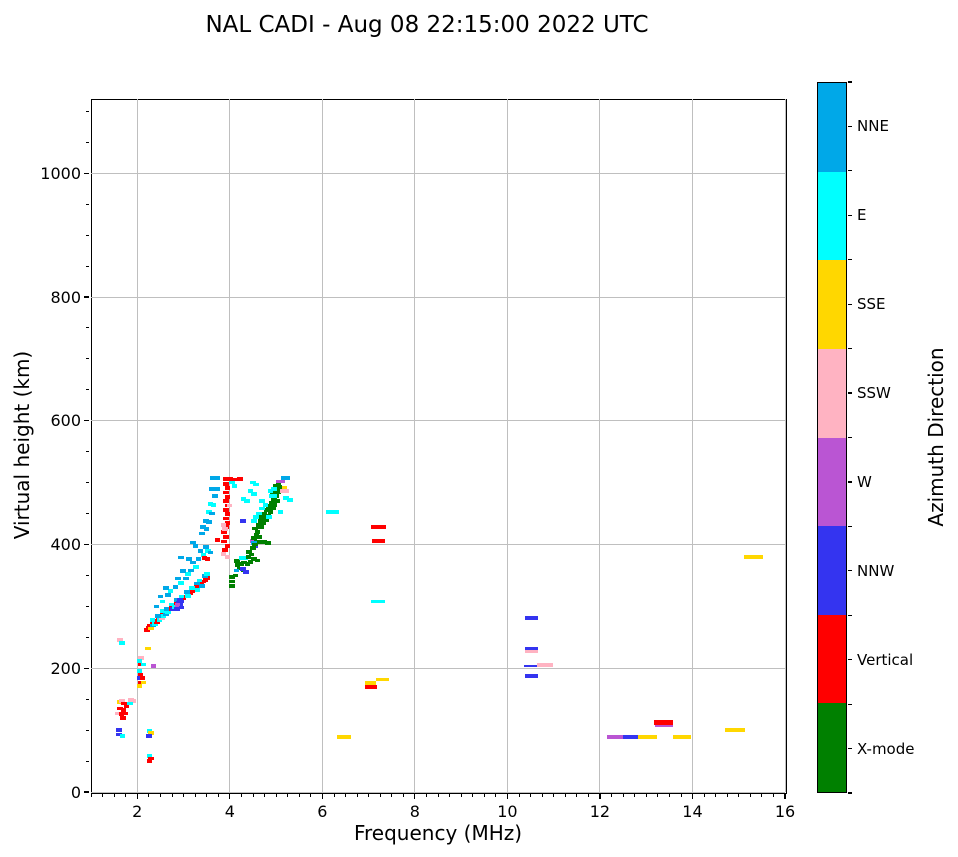  What do you see at coordinates (65, 668) in the screenshot?
I see `y-axis-tick-label: 200` at bounding box center [65, 668].